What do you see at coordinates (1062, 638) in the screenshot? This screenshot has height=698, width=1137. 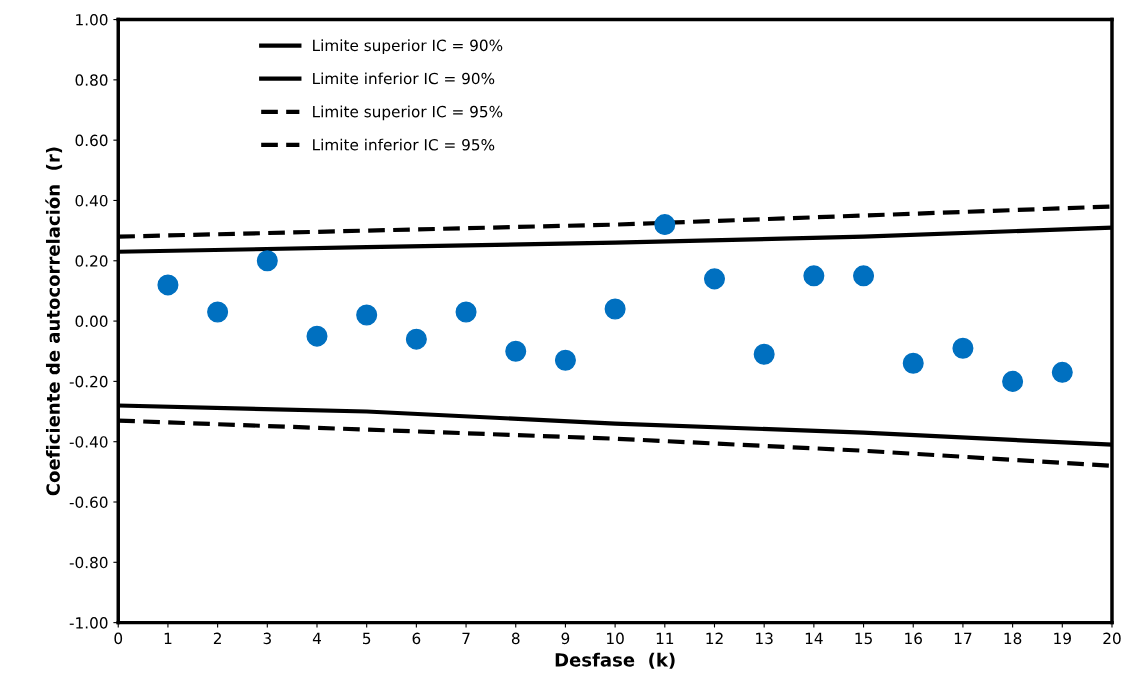 I see `x-tick-label: 19` at bounding box center [1062, 638].